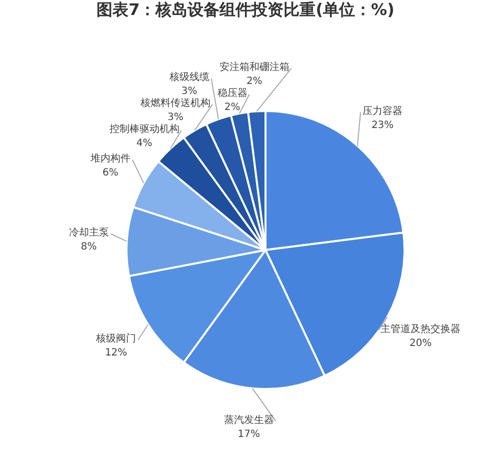 The image size is (491, 457). What do you see at coordinates (420, 343) in the screenshot?
I see `data-label: 20%` at bounding box center [420, 343].